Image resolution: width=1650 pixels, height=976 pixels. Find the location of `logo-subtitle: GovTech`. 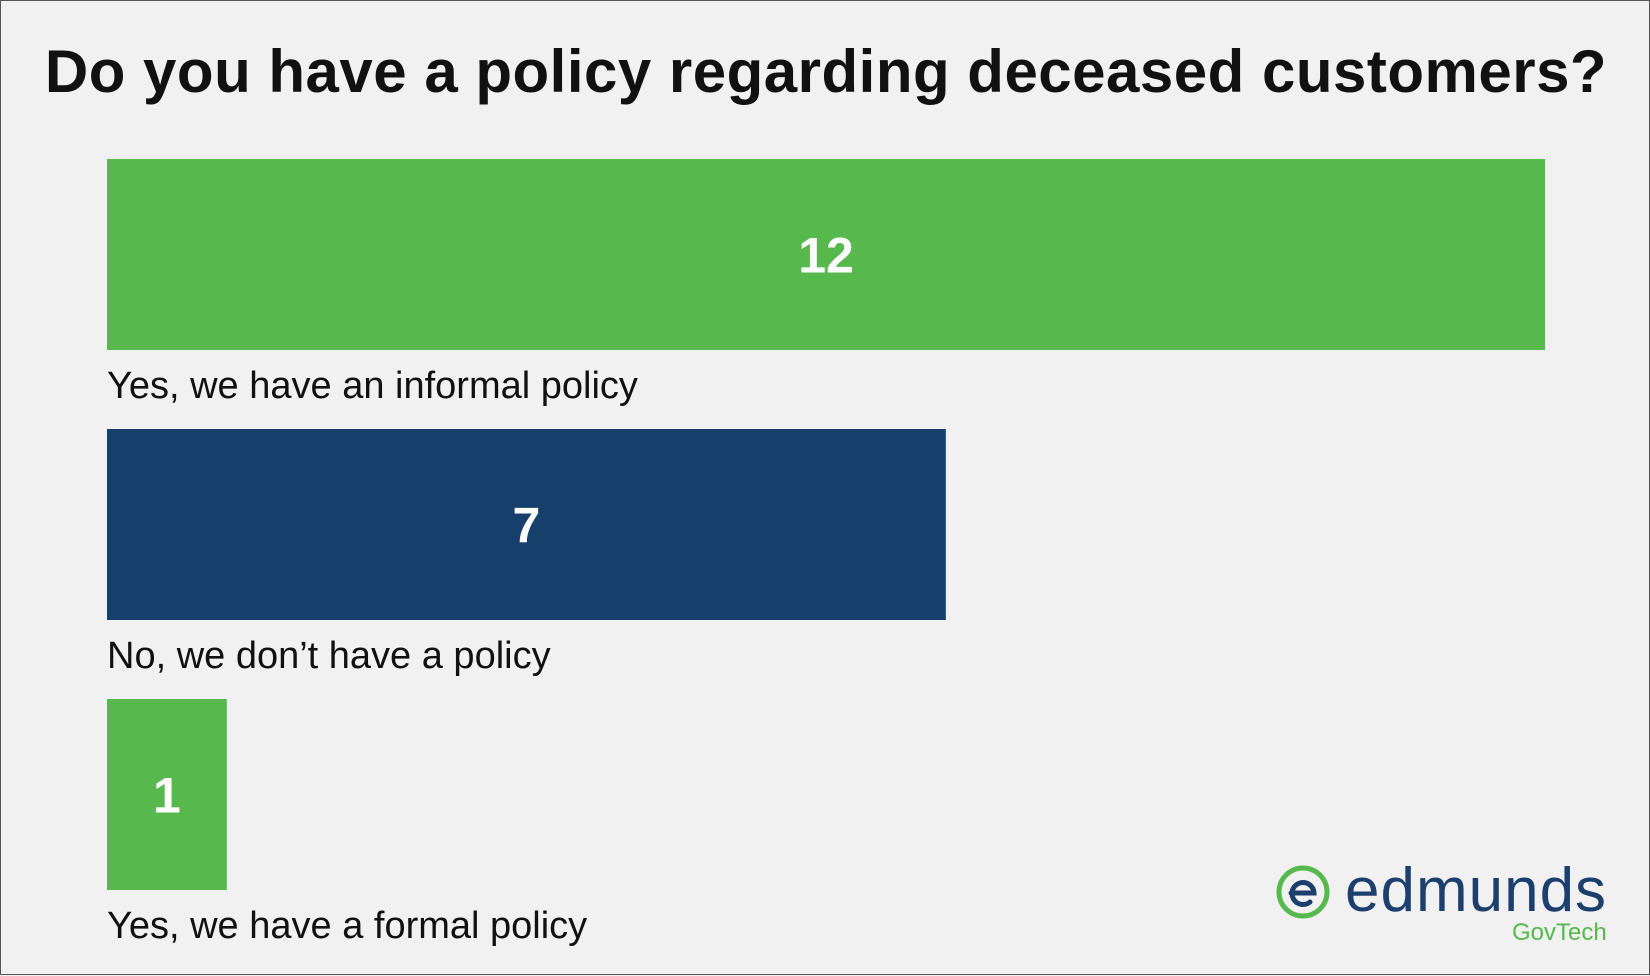

logo-subtitle: GovTech is located at coordinates (1559, 932).